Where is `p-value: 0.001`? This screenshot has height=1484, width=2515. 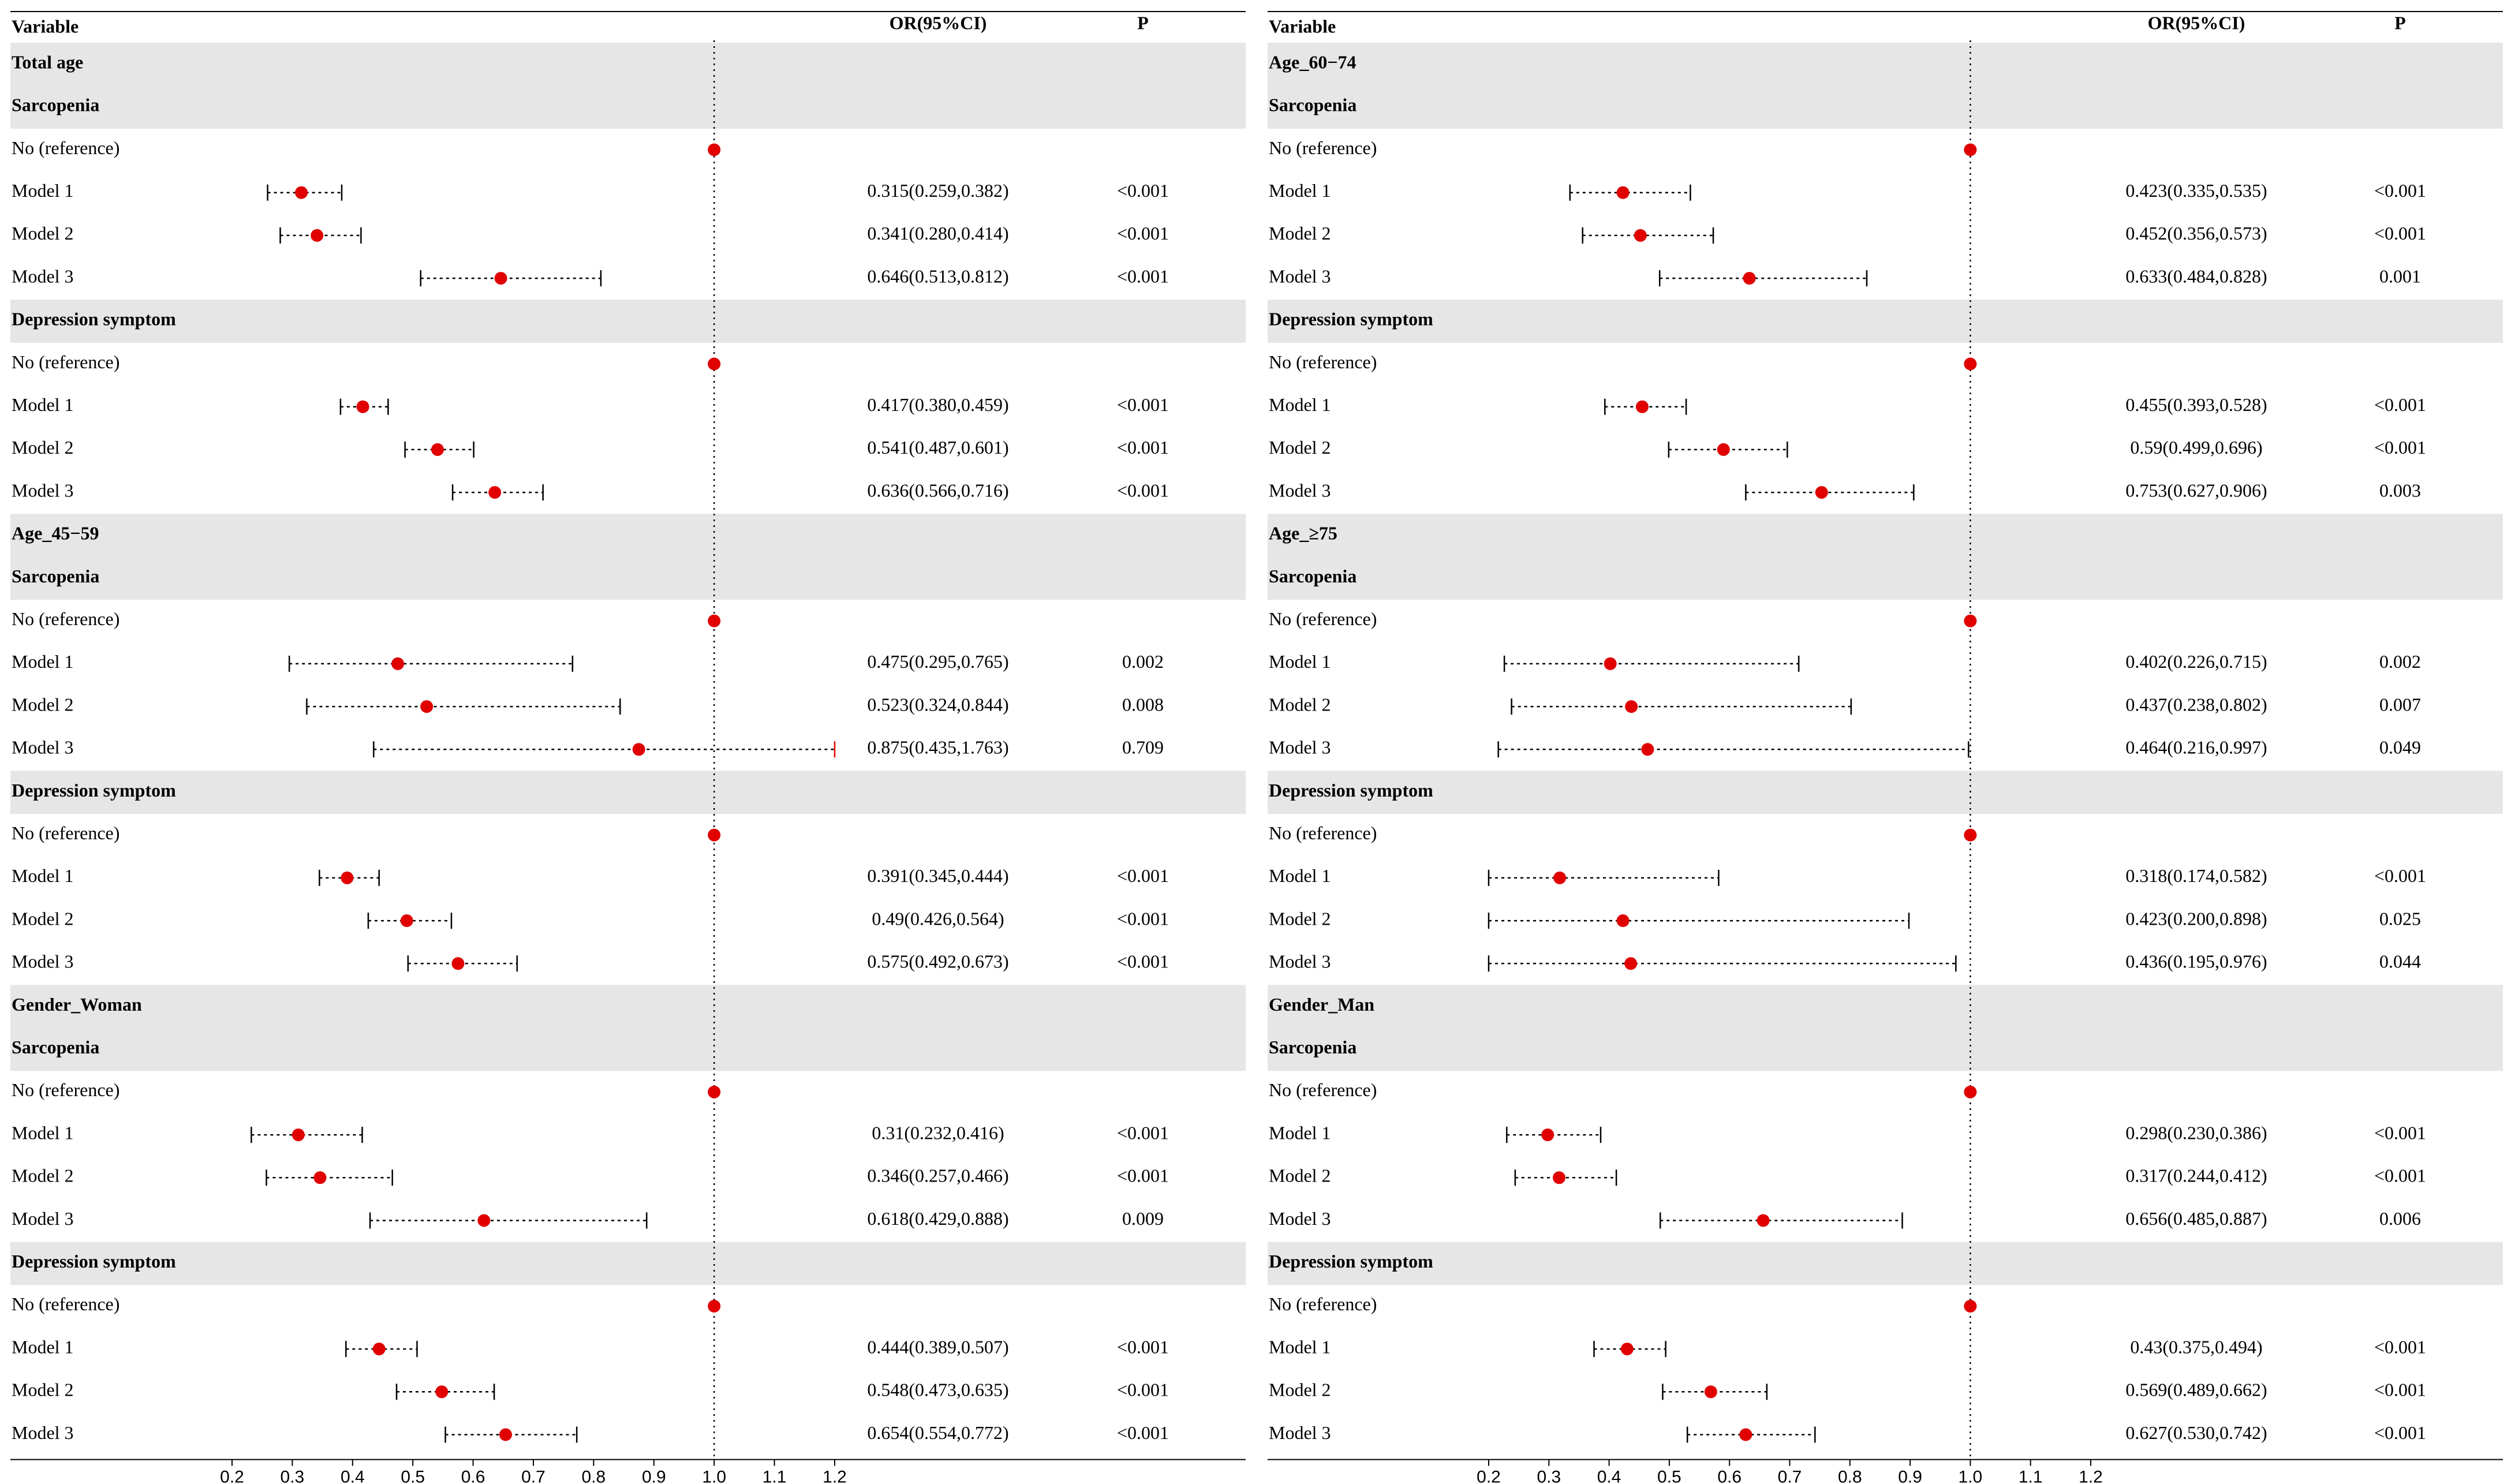 p-value: 0.001 is located at coordinates (2400, 276).